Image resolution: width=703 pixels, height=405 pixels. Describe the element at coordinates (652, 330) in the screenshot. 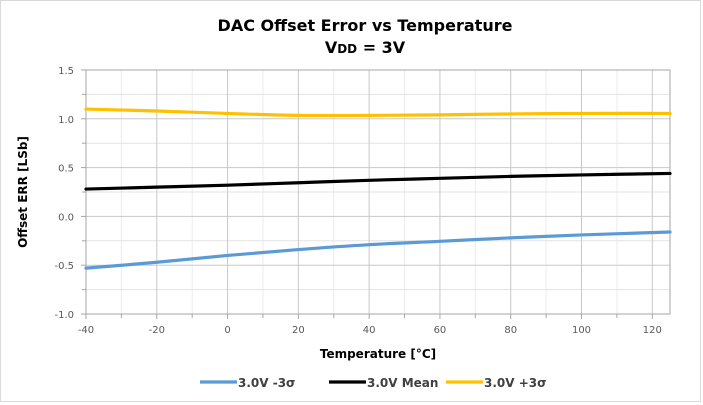

I see `x-tick-label: 120` at that location.